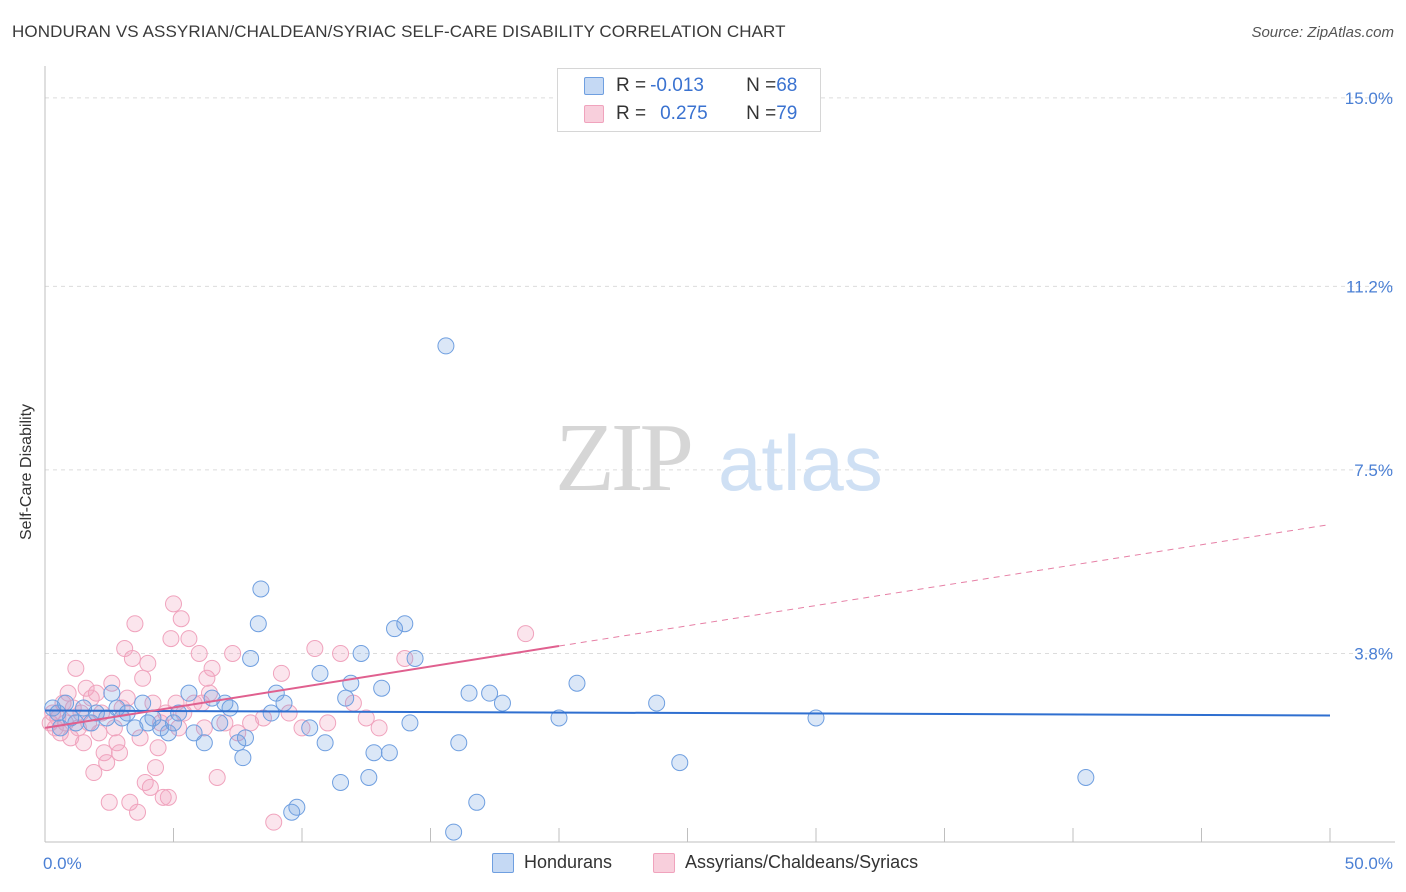 This screenshot has height=892, width=1406. What do you see at coordinates (1369, 376) in the screenshot?
I see `y-tick-labels: 3.8% 7.5% 11.2% 15.0%` at bounding box center [1369, 376].